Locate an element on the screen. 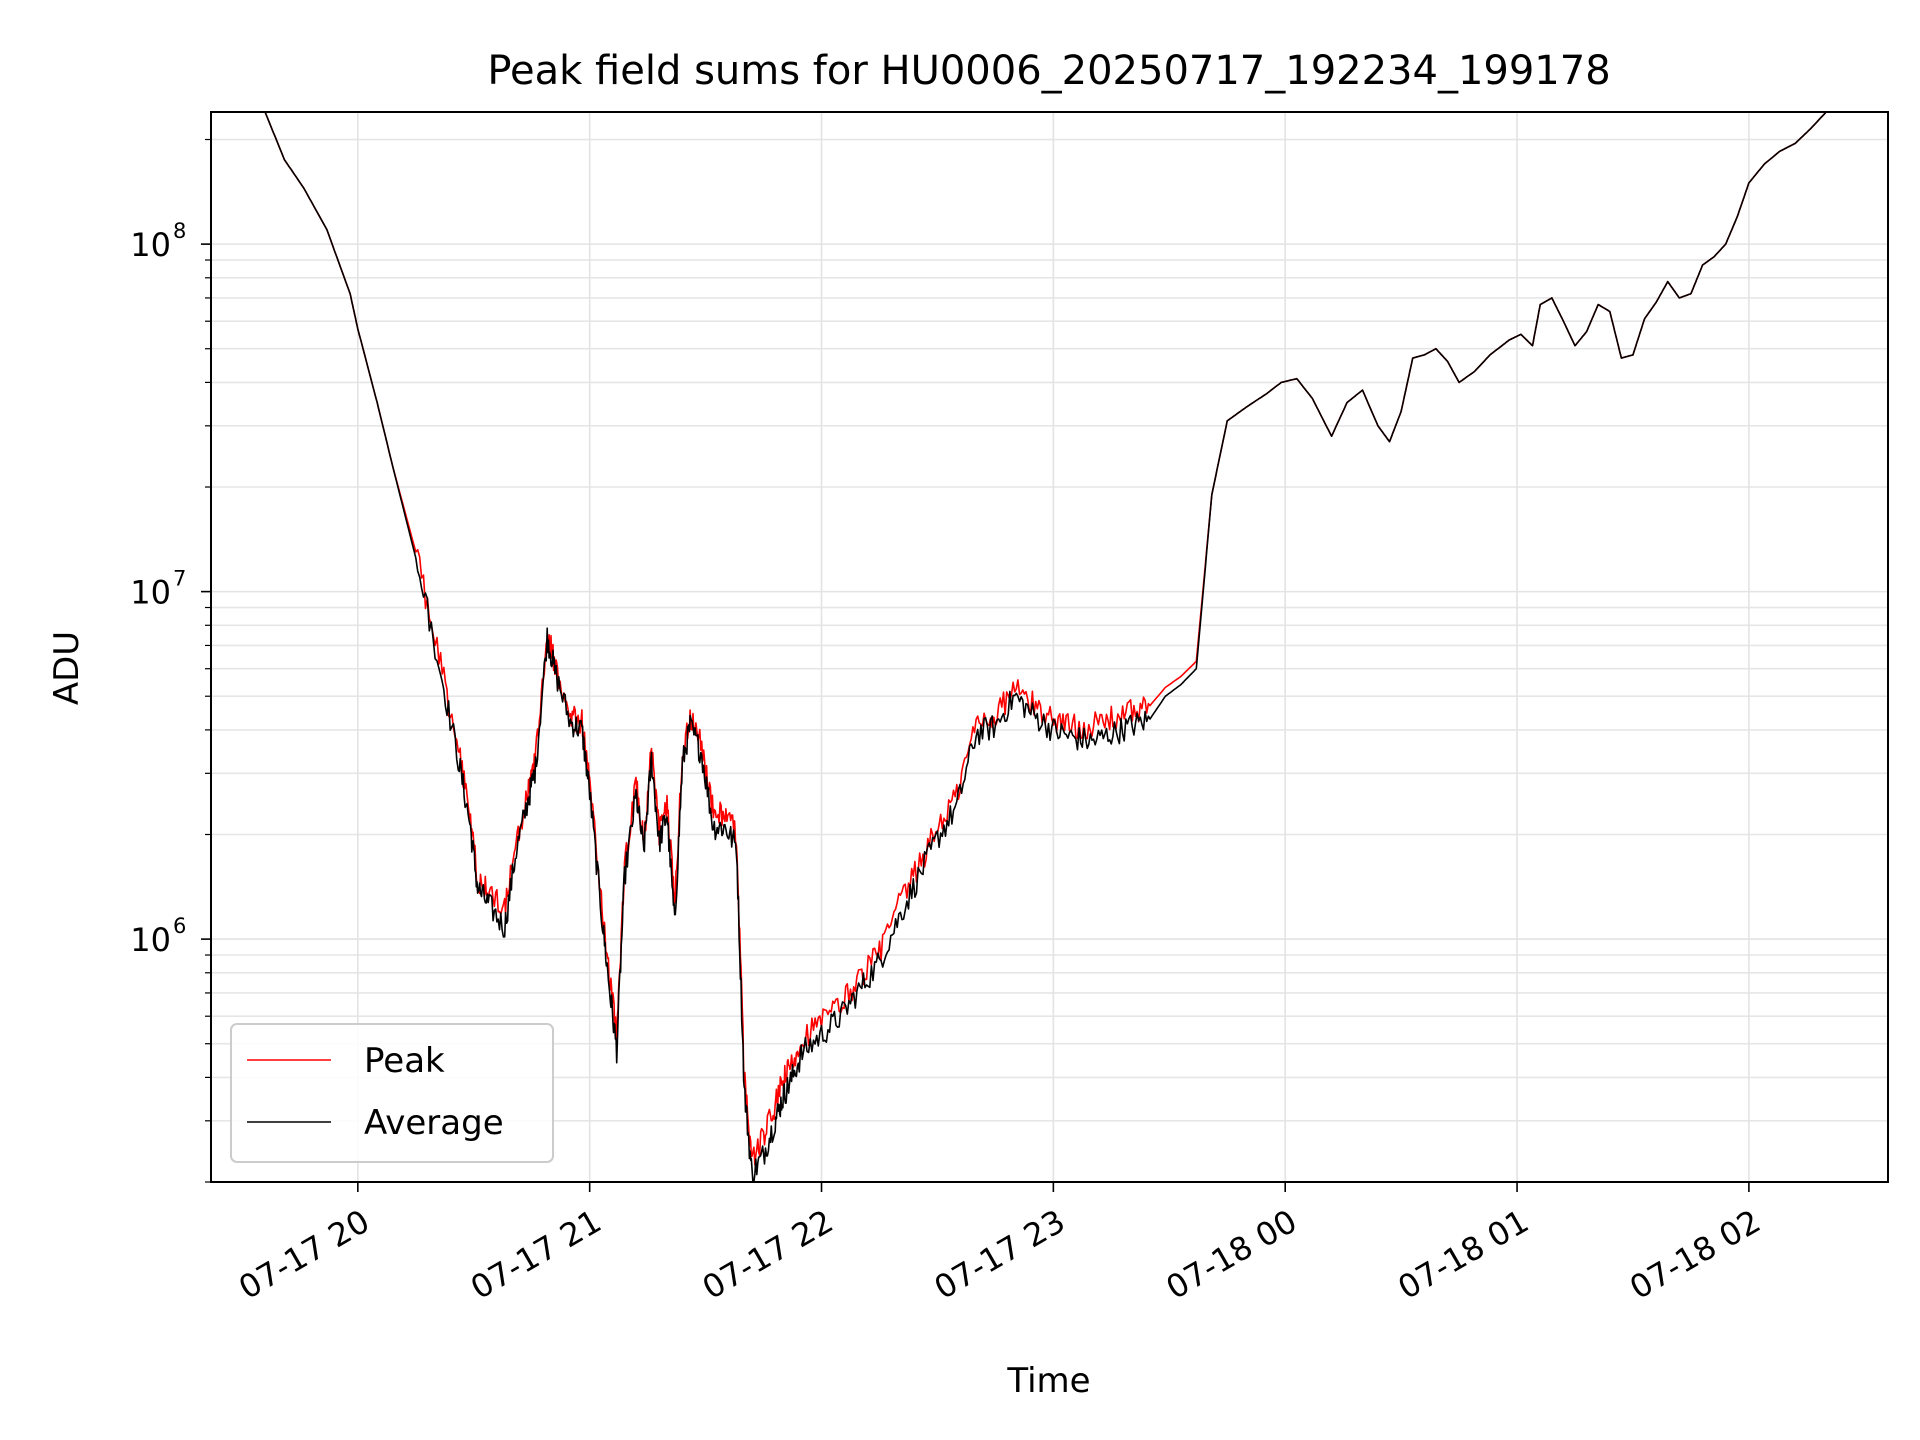  legend-label-peak: Peak is located at coordinates (404, 1061).